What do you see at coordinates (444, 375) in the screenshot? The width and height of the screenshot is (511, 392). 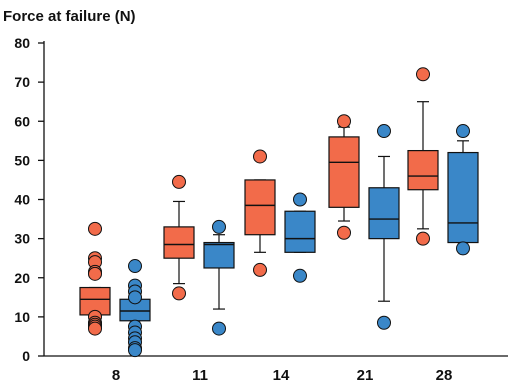 I see `x-tick-label: 28` at bounding box center [444, 375].